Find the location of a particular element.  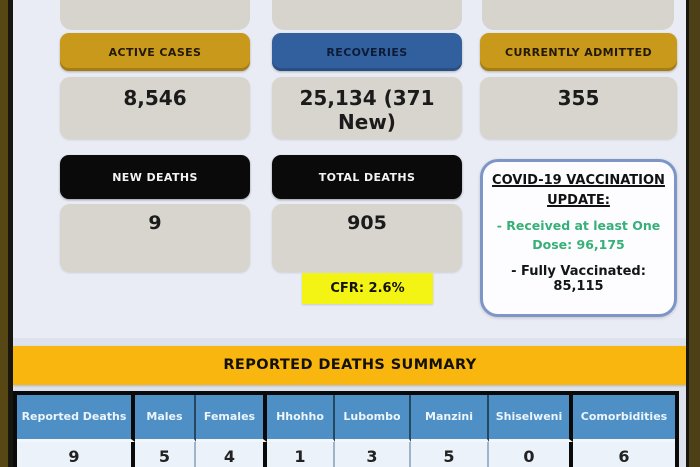

data-cell-comorbidities: 6 is located at coordinates (624, 454).